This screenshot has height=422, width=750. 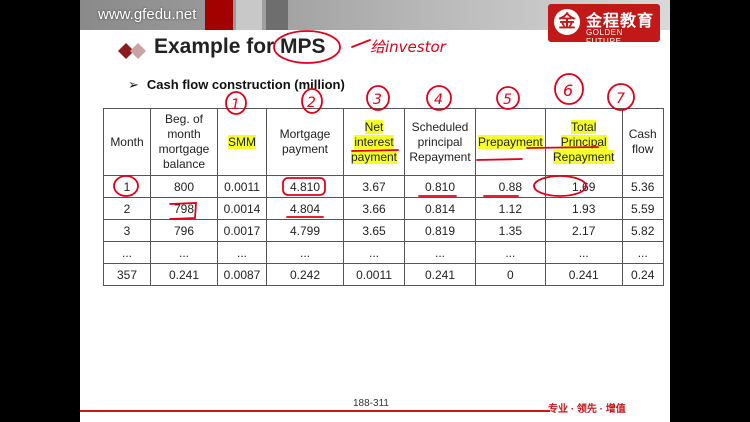 I want to click on table-cell: 798, so click(x=184, y=208).